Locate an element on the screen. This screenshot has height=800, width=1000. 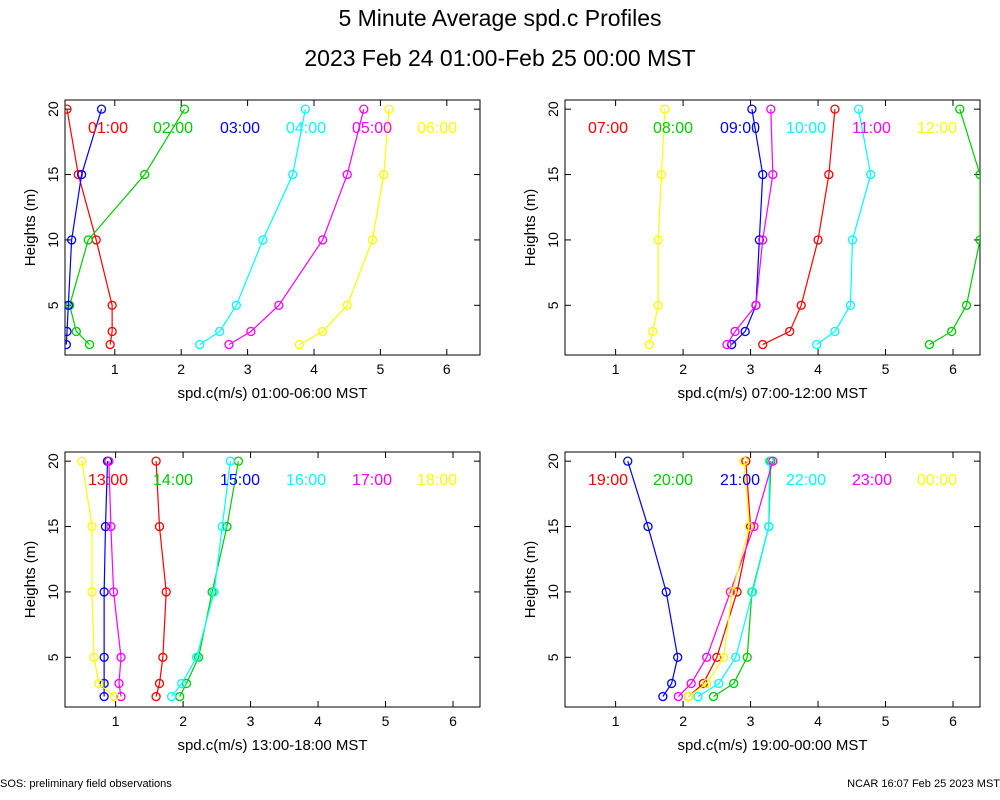
y-tick-label: 15 is located at coordinates (553, 175).